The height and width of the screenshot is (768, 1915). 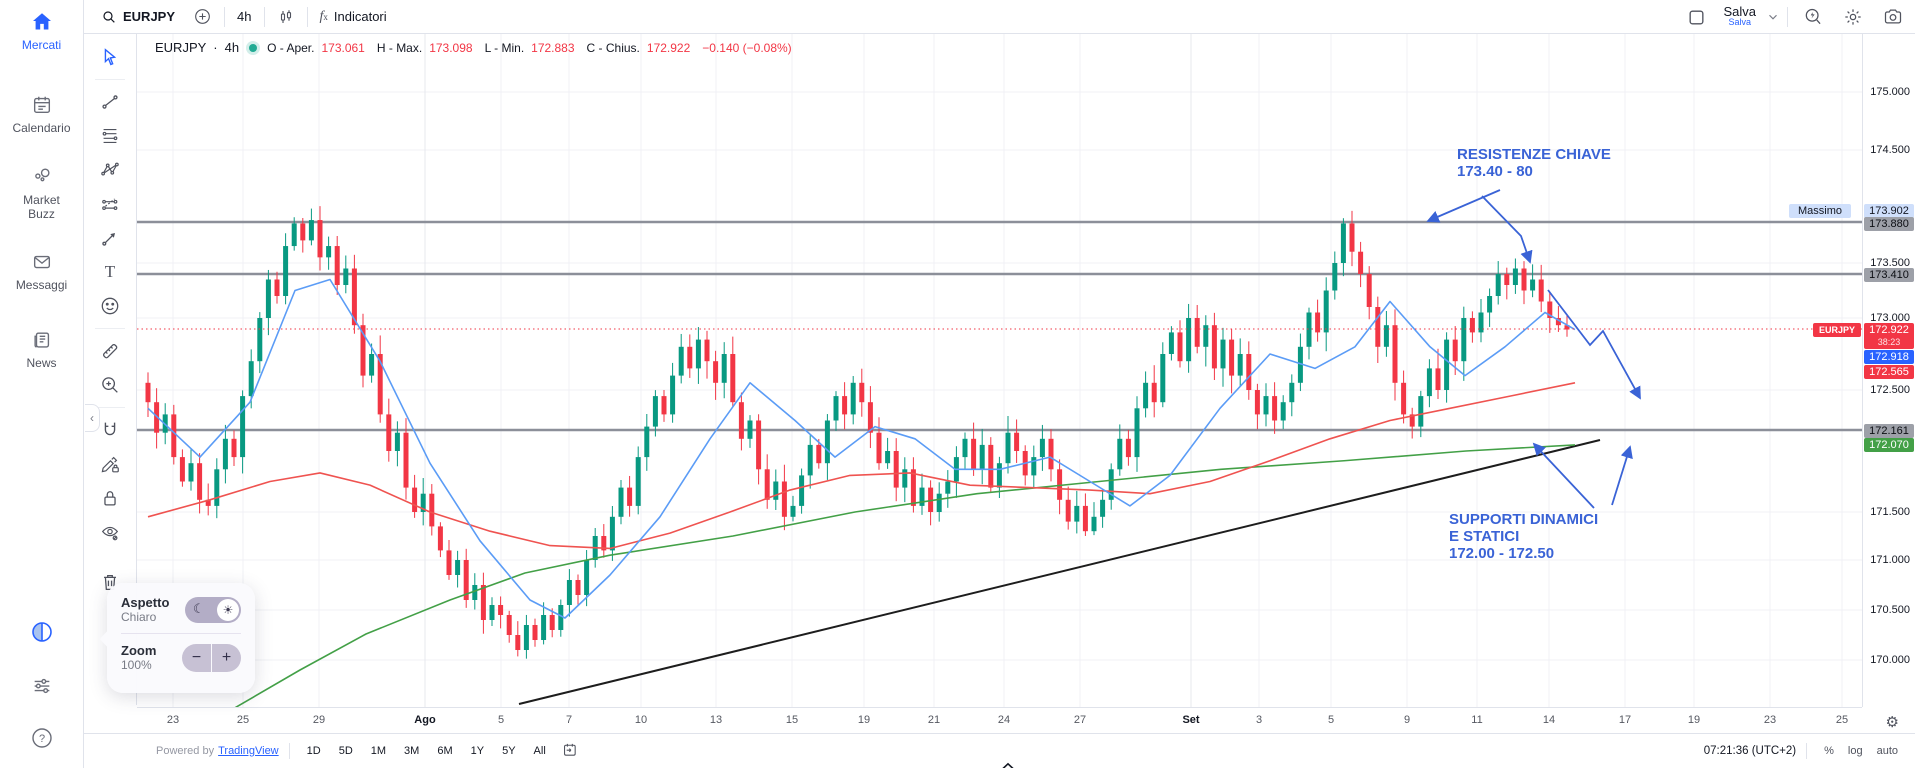 What do you see at coordinates (110, 498) in the screenshot?
I see `lock-all-tool-button` at bounding box center [110, 498].